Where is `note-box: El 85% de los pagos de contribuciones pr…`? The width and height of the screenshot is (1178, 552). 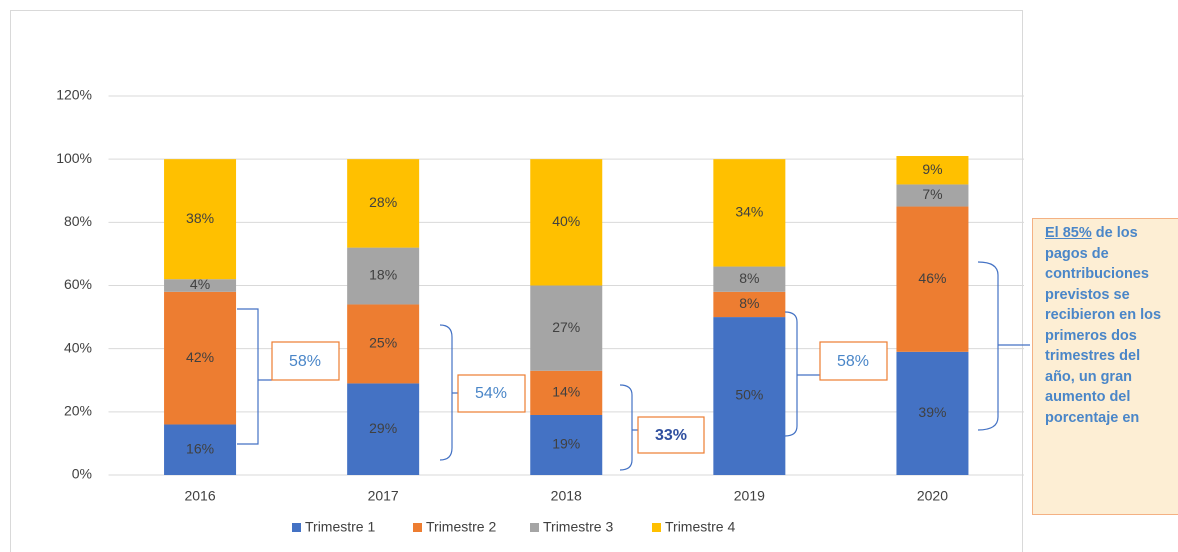 note-box: El 85% de los pagos de contribuciones pr… is located at coordinates (1105, 366).